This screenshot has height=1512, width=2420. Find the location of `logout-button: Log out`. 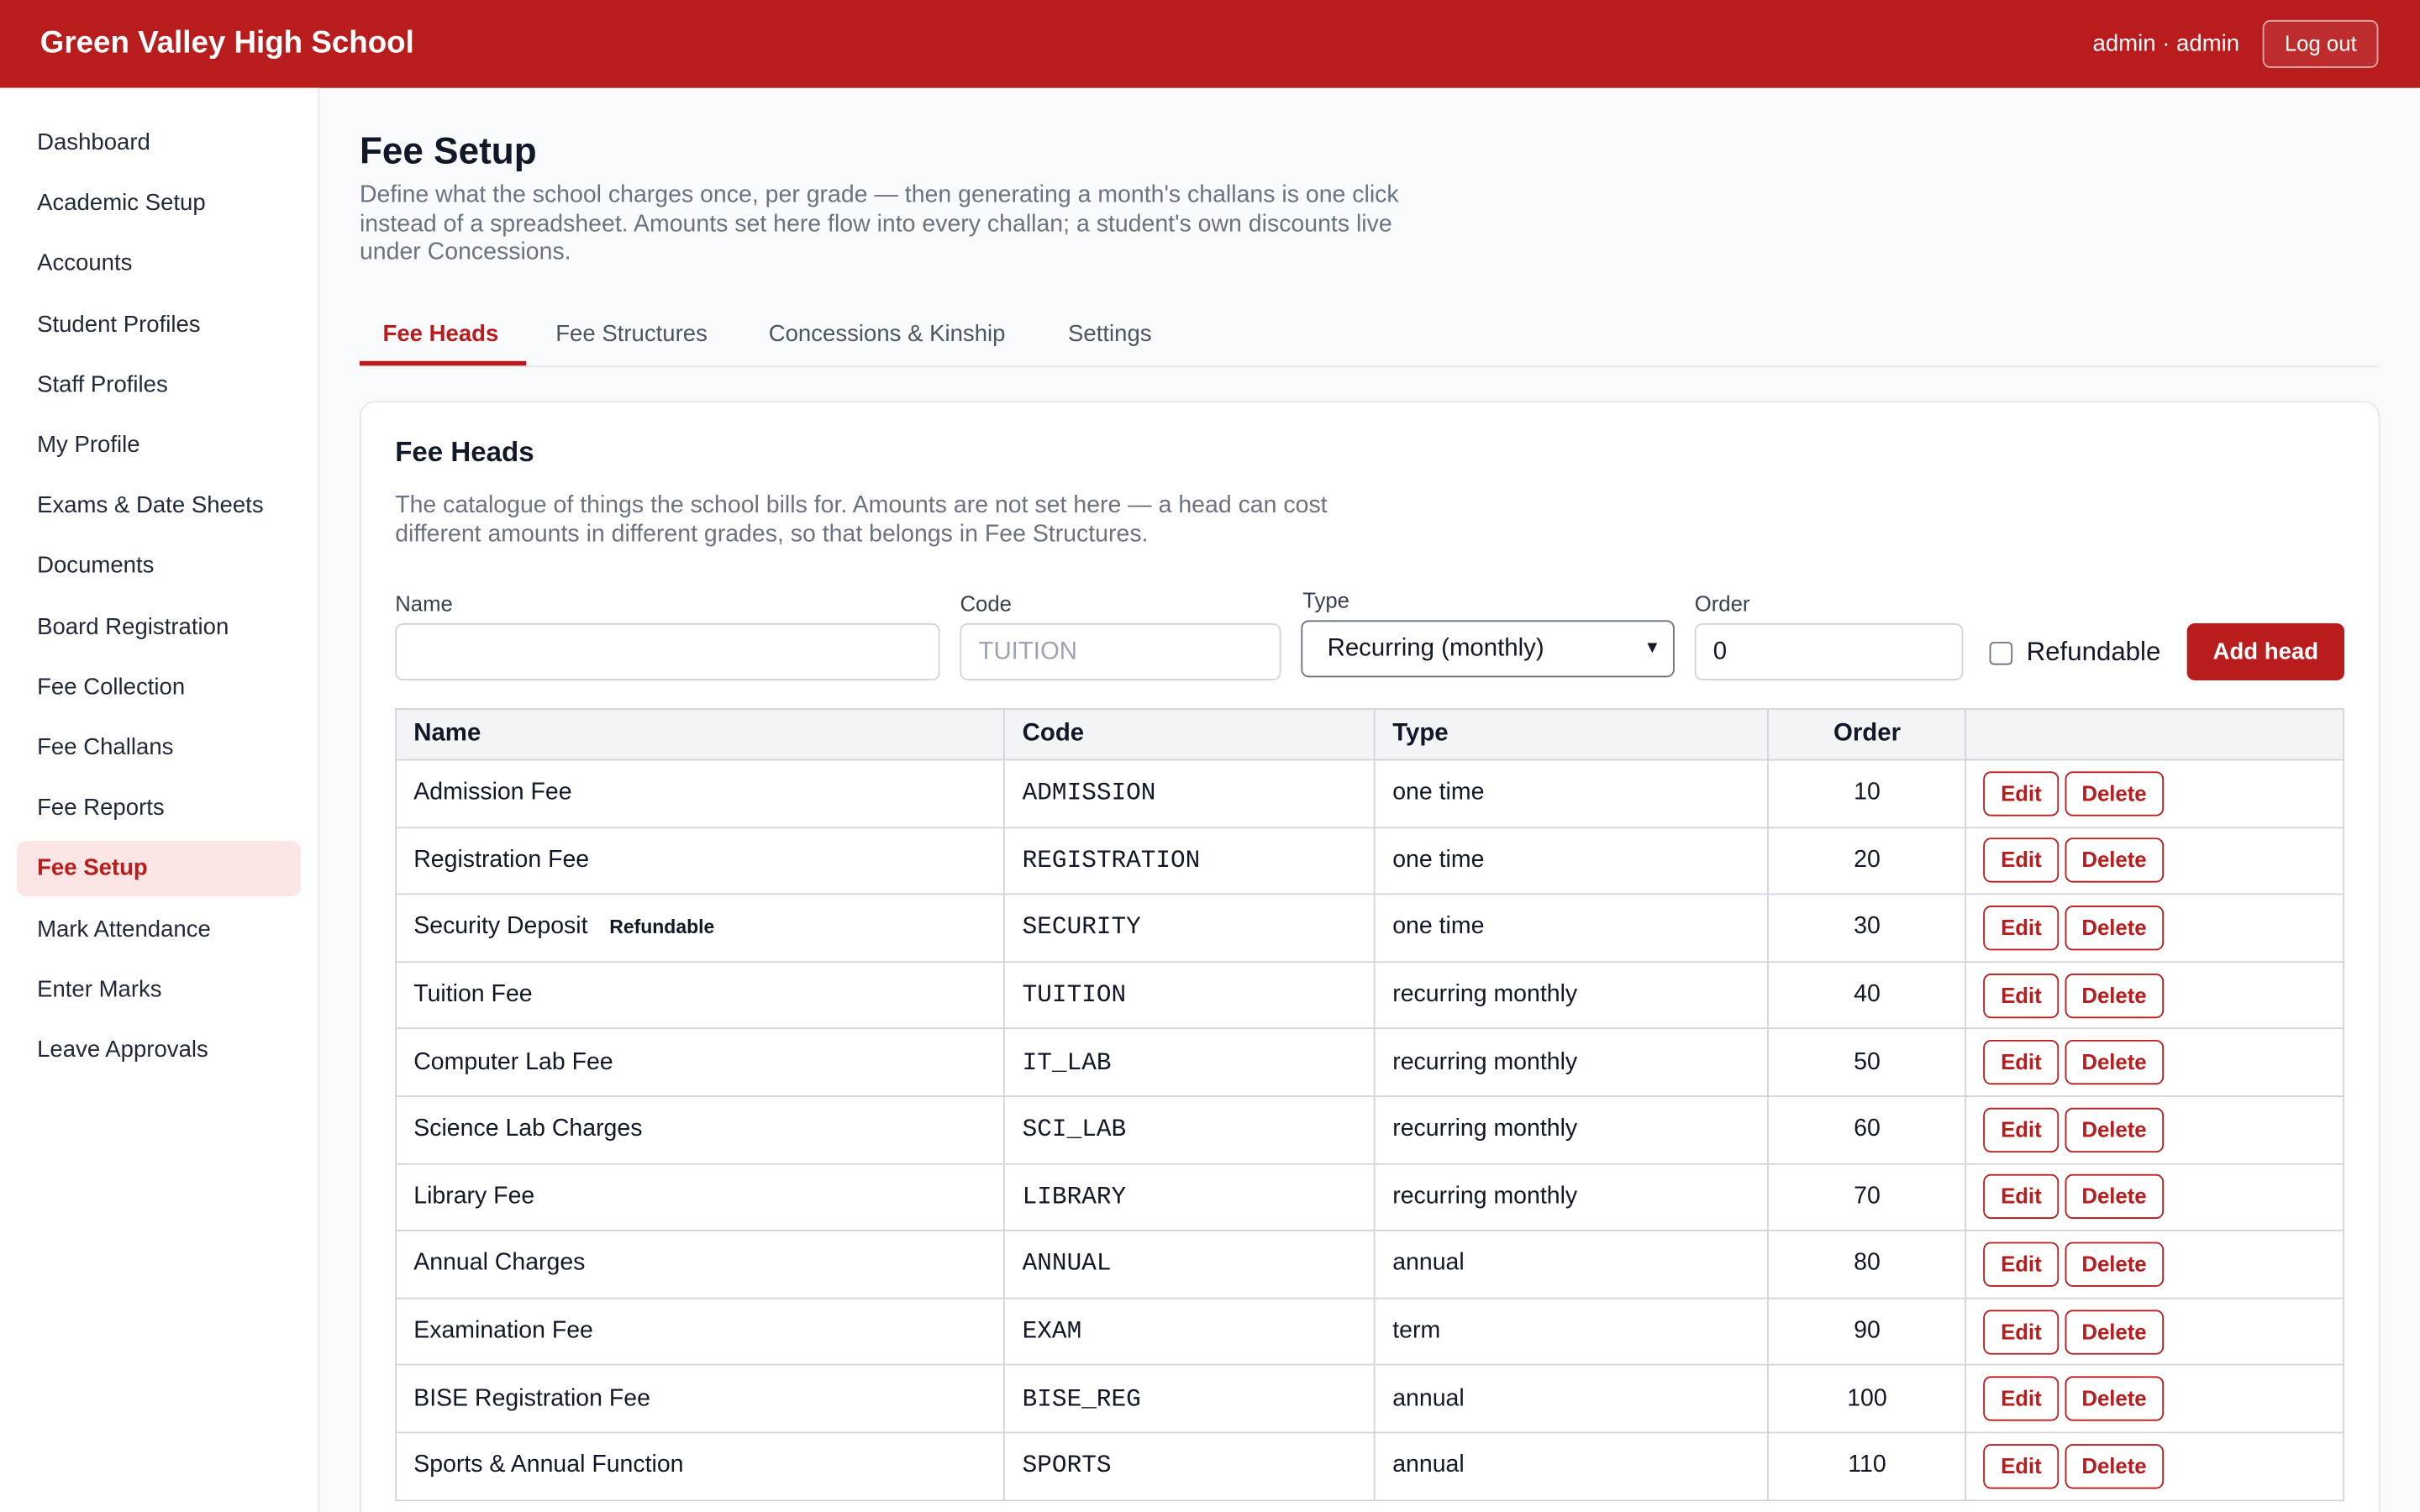

logout-button: Log out is located at coordinates (2321, 43).